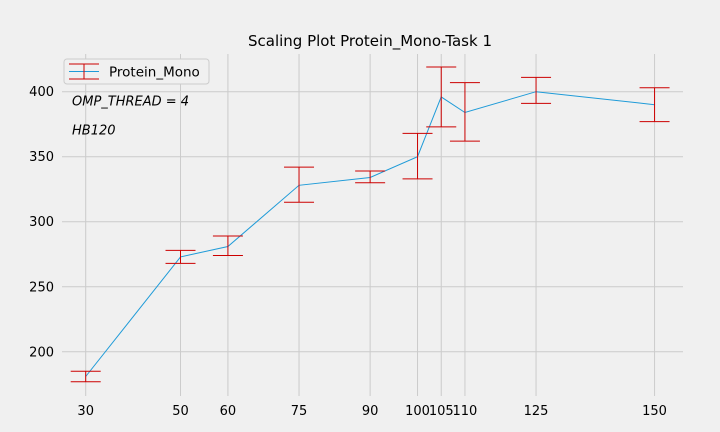  What do you see at coordinates (41, 157) in the screenshot?
I see `y-tick-label: 350` at bounding box center [41, 157].